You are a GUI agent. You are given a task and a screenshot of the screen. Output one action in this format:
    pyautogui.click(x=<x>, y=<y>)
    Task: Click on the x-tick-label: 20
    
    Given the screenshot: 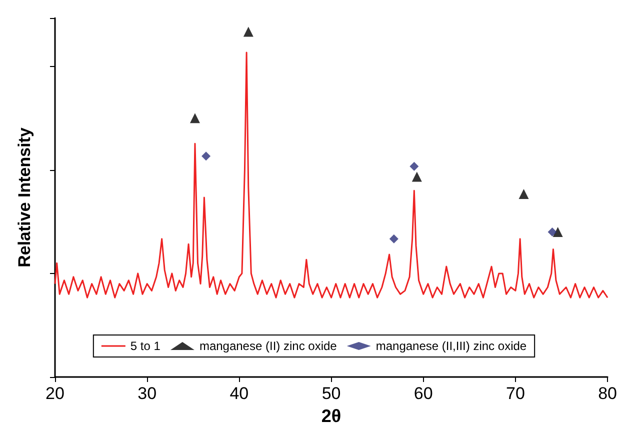 What is the action you would take?
    pyautogui.click(x=55, y=393)
    